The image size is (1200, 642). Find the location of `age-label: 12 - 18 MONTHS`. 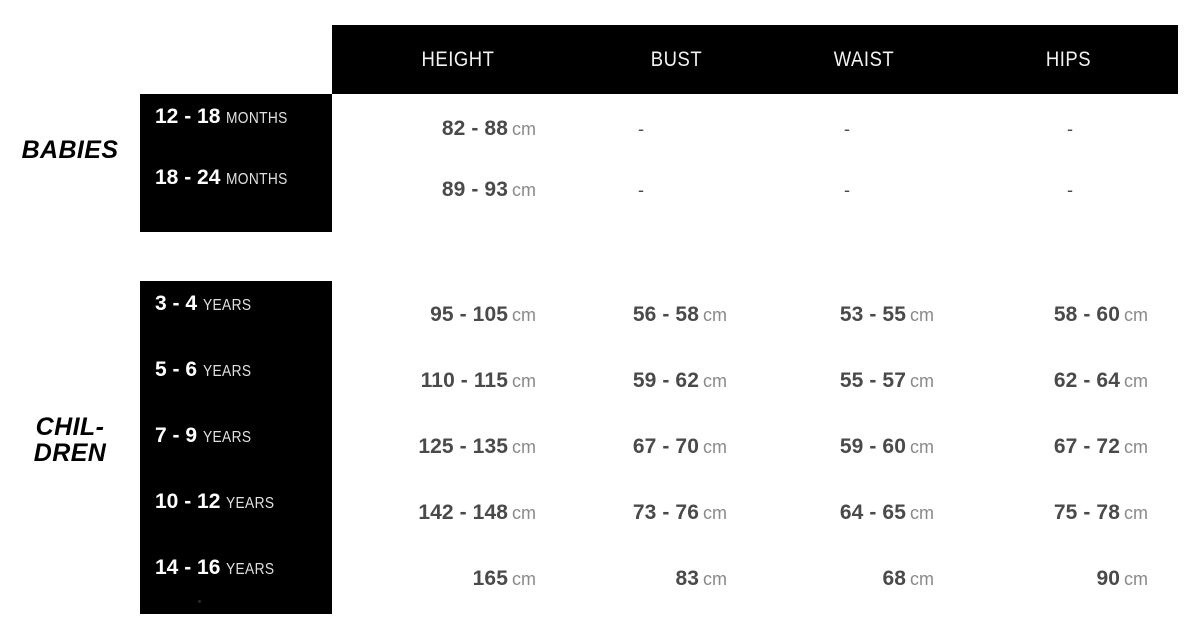

age-label: 12 - 18 MONTHS is located at coordinates (226, 117).